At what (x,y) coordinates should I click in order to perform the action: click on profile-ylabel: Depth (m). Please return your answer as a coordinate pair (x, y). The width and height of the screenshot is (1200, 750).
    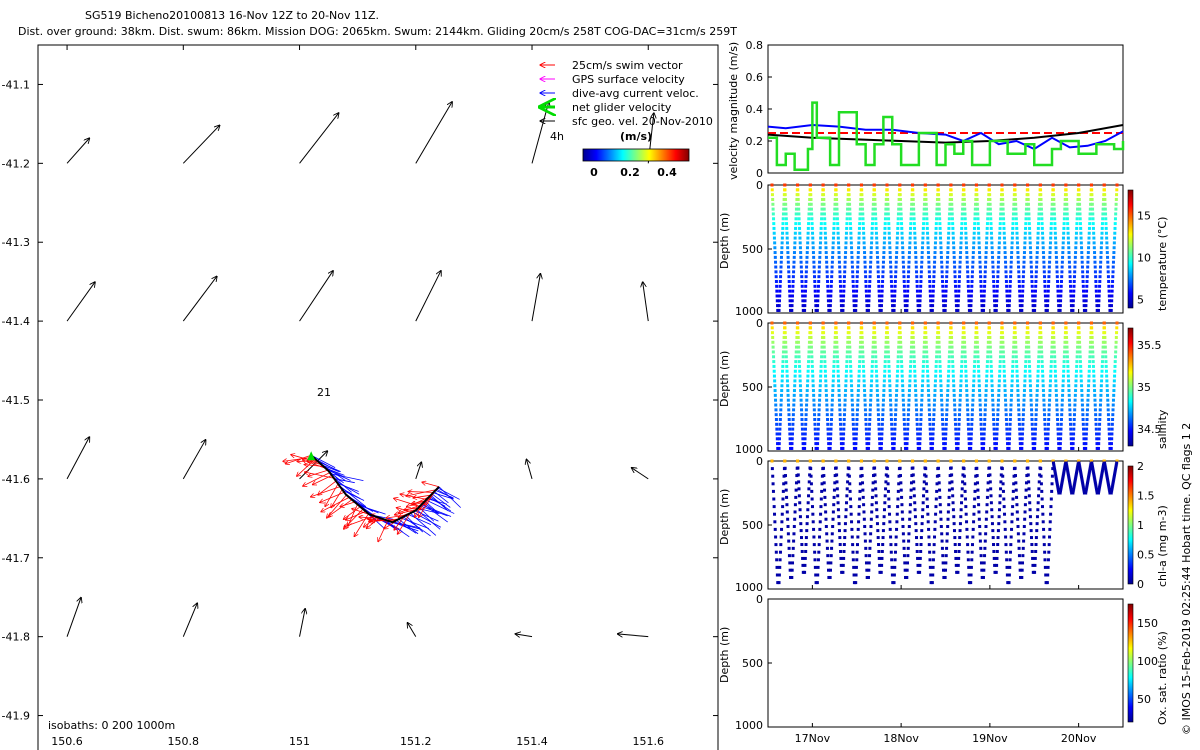
    Looking at the image, I should click on (724, 379).